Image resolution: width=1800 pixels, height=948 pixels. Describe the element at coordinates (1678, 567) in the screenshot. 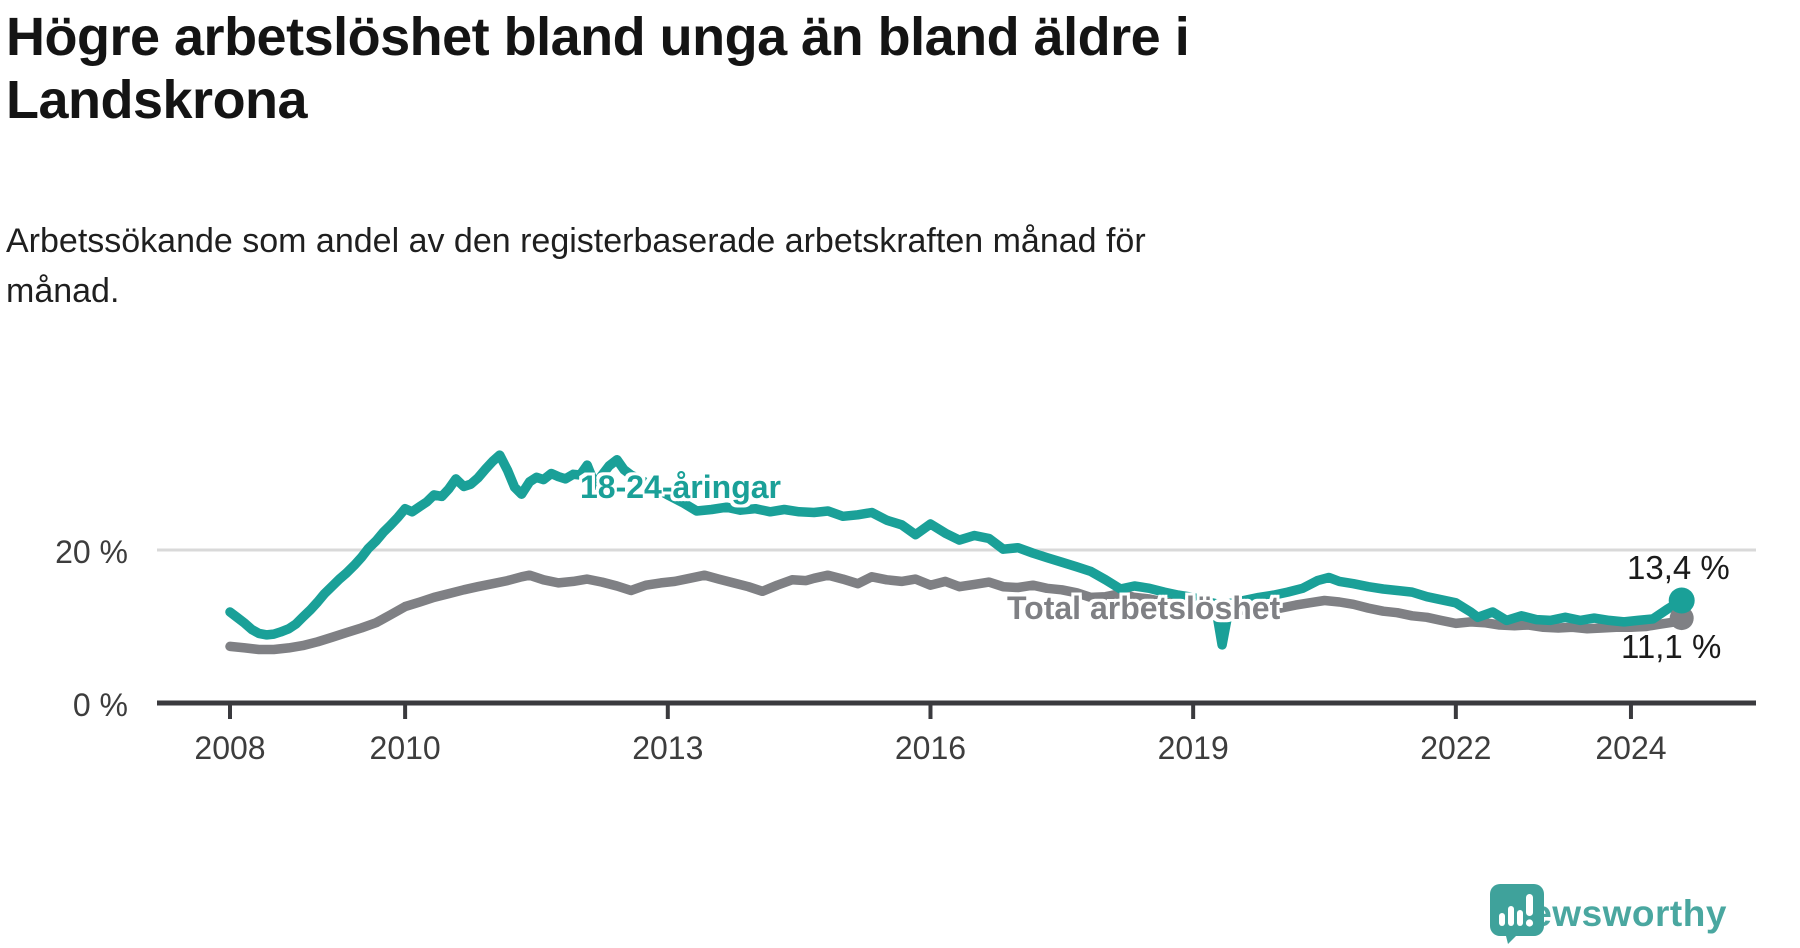

I see `end-value-youth: 13,4 %` at that location.